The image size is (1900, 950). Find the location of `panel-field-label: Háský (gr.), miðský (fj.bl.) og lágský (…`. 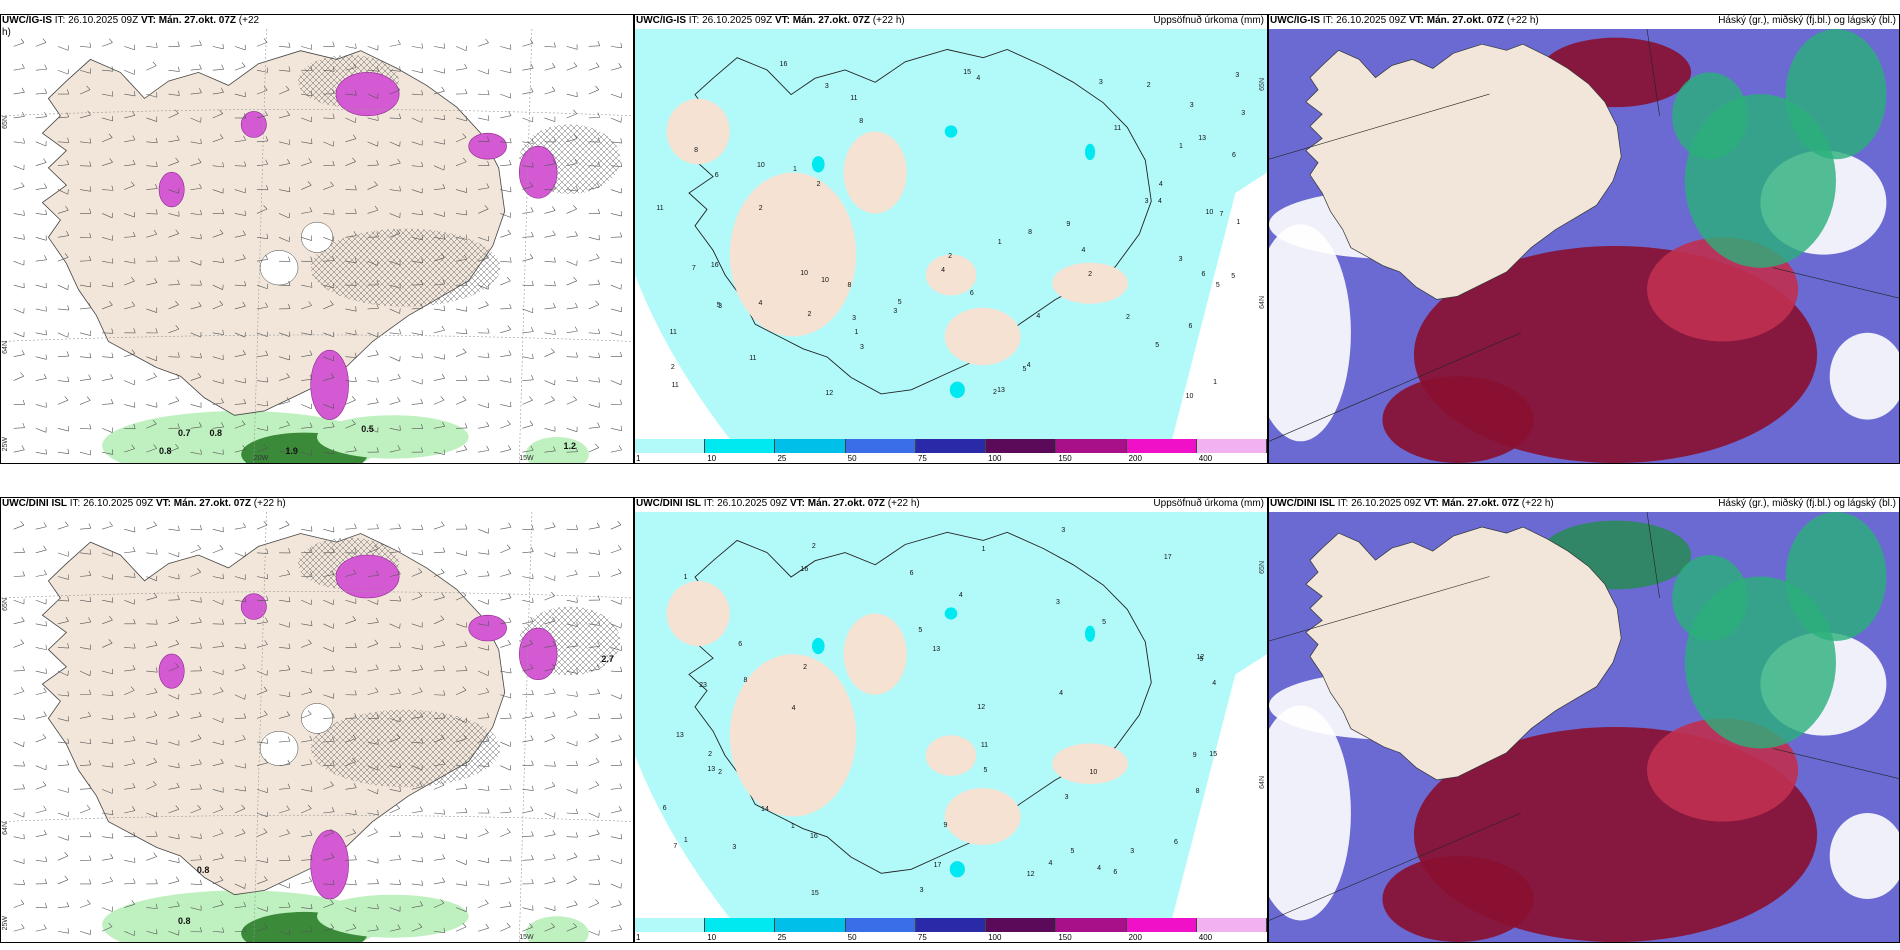

panel-field-label: Háský (gr.), miðský (fj.bl.) og lágský (… is located at coordinates (1807, 503).